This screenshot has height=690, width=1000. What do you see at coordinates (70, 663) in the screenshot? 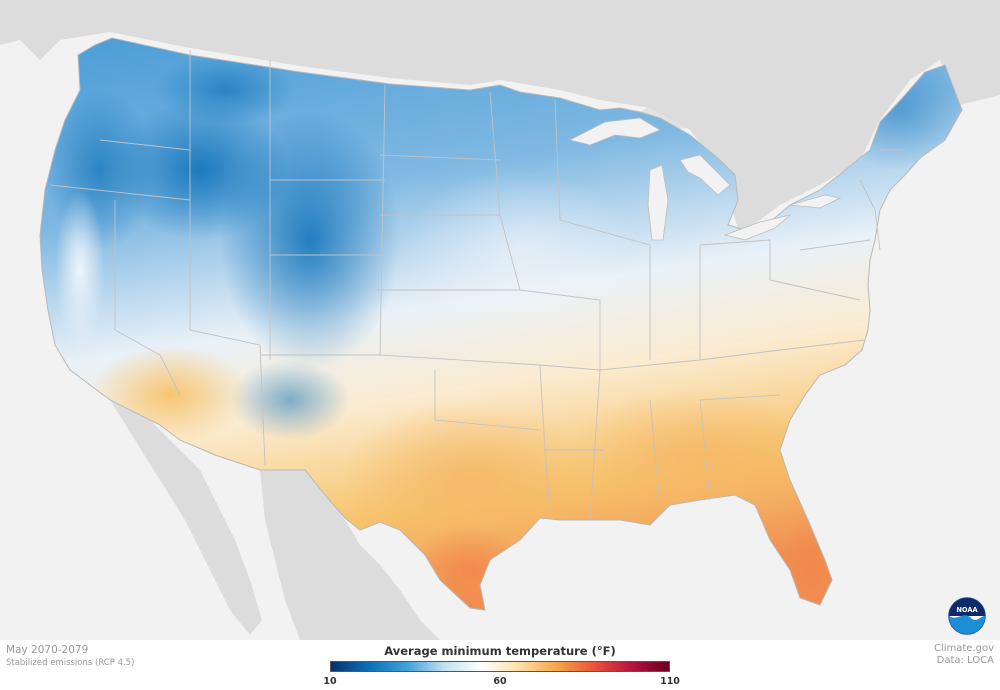
I see `emissions-scenario-label: Stabilized emissions (RCP 4.5)` at bounding box center [70, 663].